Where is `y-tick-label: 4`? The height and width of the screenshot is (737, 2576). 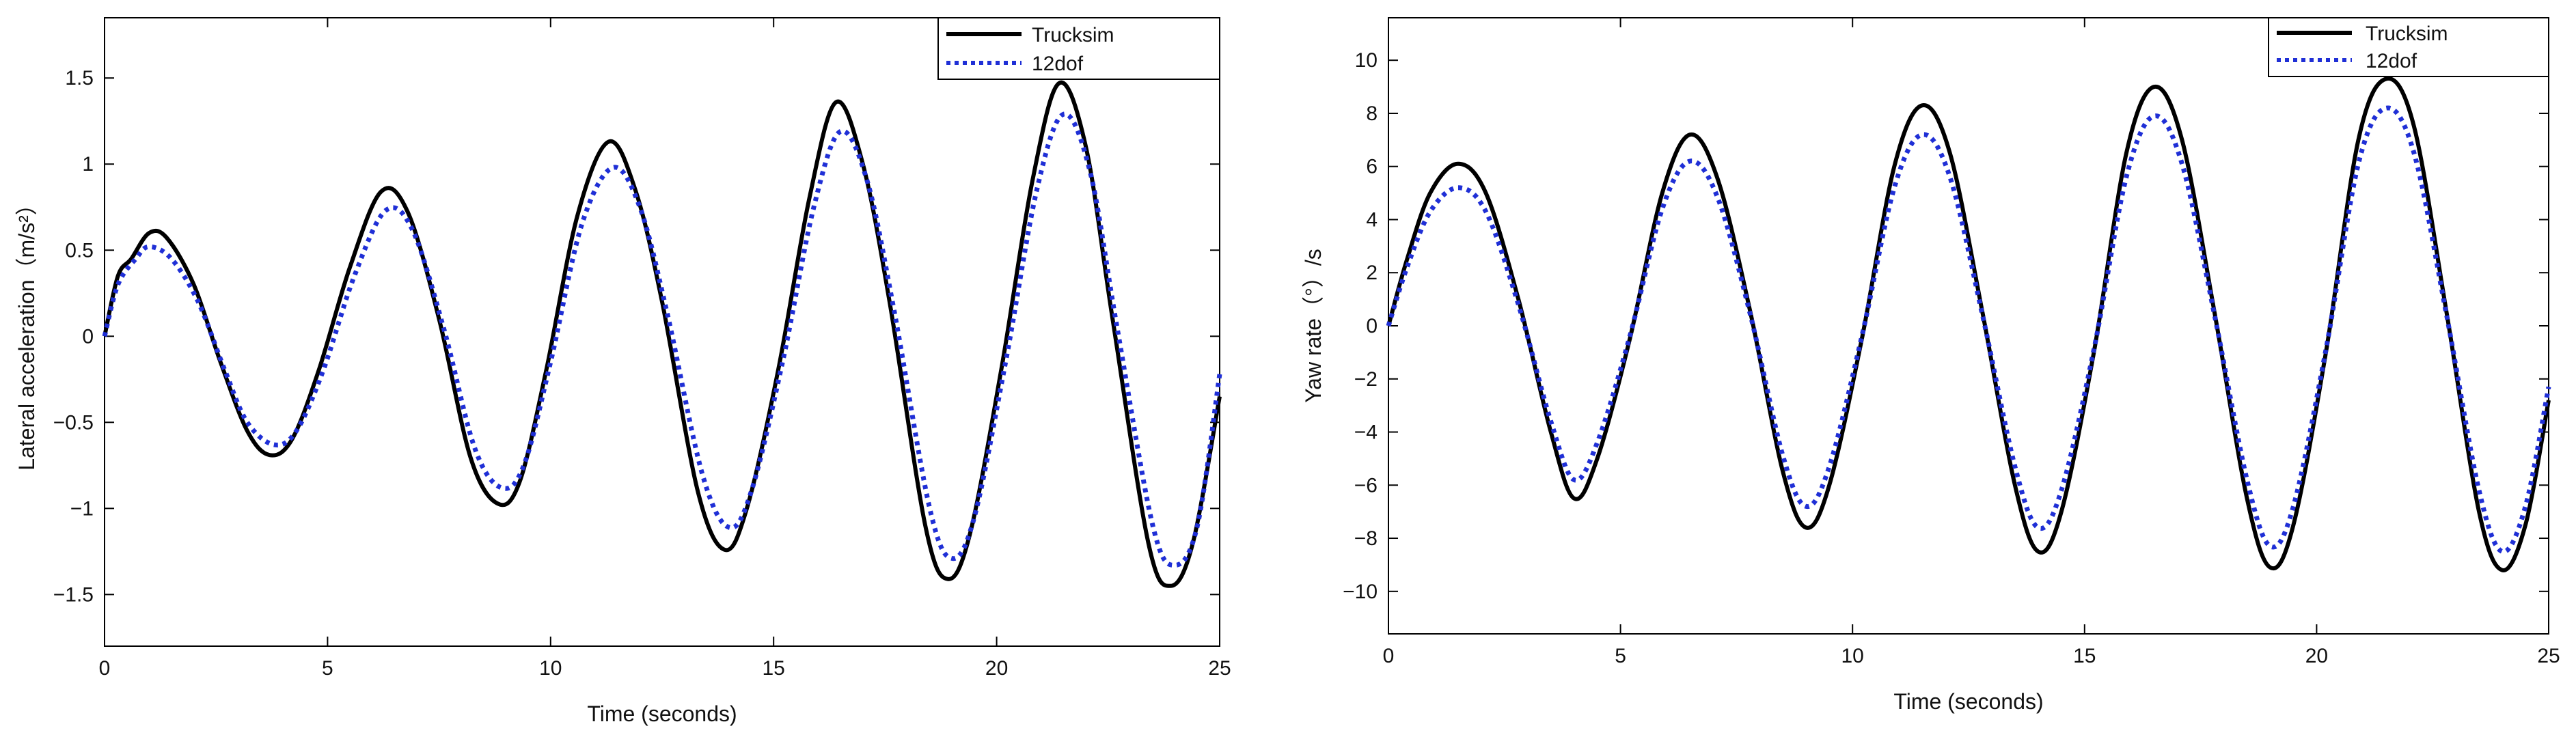
y-tick-label: 4 is located at coordinates (1372, 219).